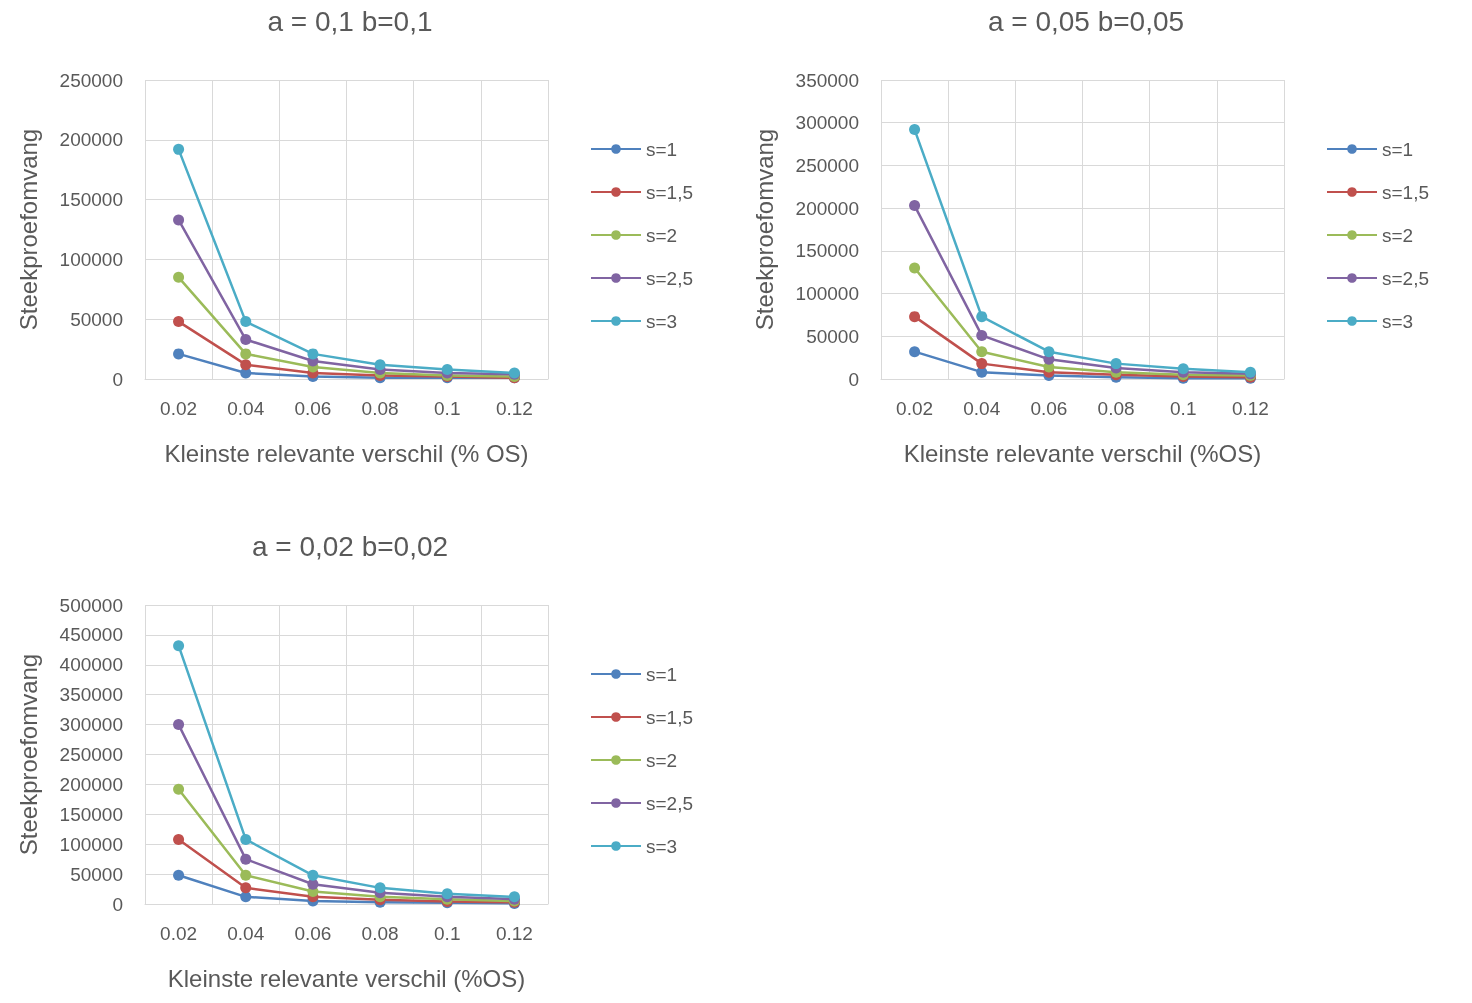 Image resolution: width=1472 pixels, height=1003 pixels. Describe the element at coordinates (350, 546) in the screenshot. I see `chart-title: a = 0,02 b=0,02` at that location.